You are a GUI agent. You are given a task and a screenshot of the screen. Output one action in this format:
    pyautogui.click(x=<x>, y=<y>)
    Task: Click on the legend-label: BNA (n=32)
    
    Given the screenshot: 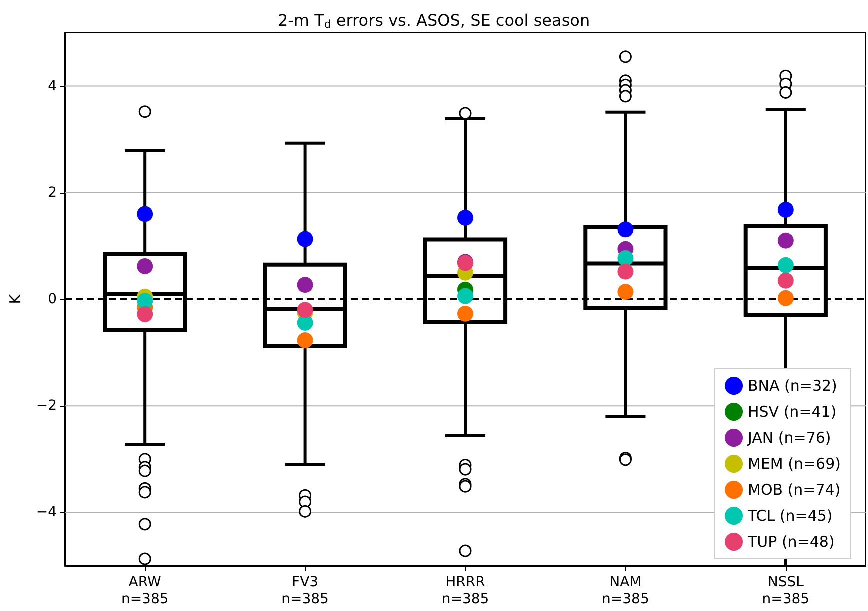 What is the action you would take?
    pyautogui.click(x=793, y=386)
    